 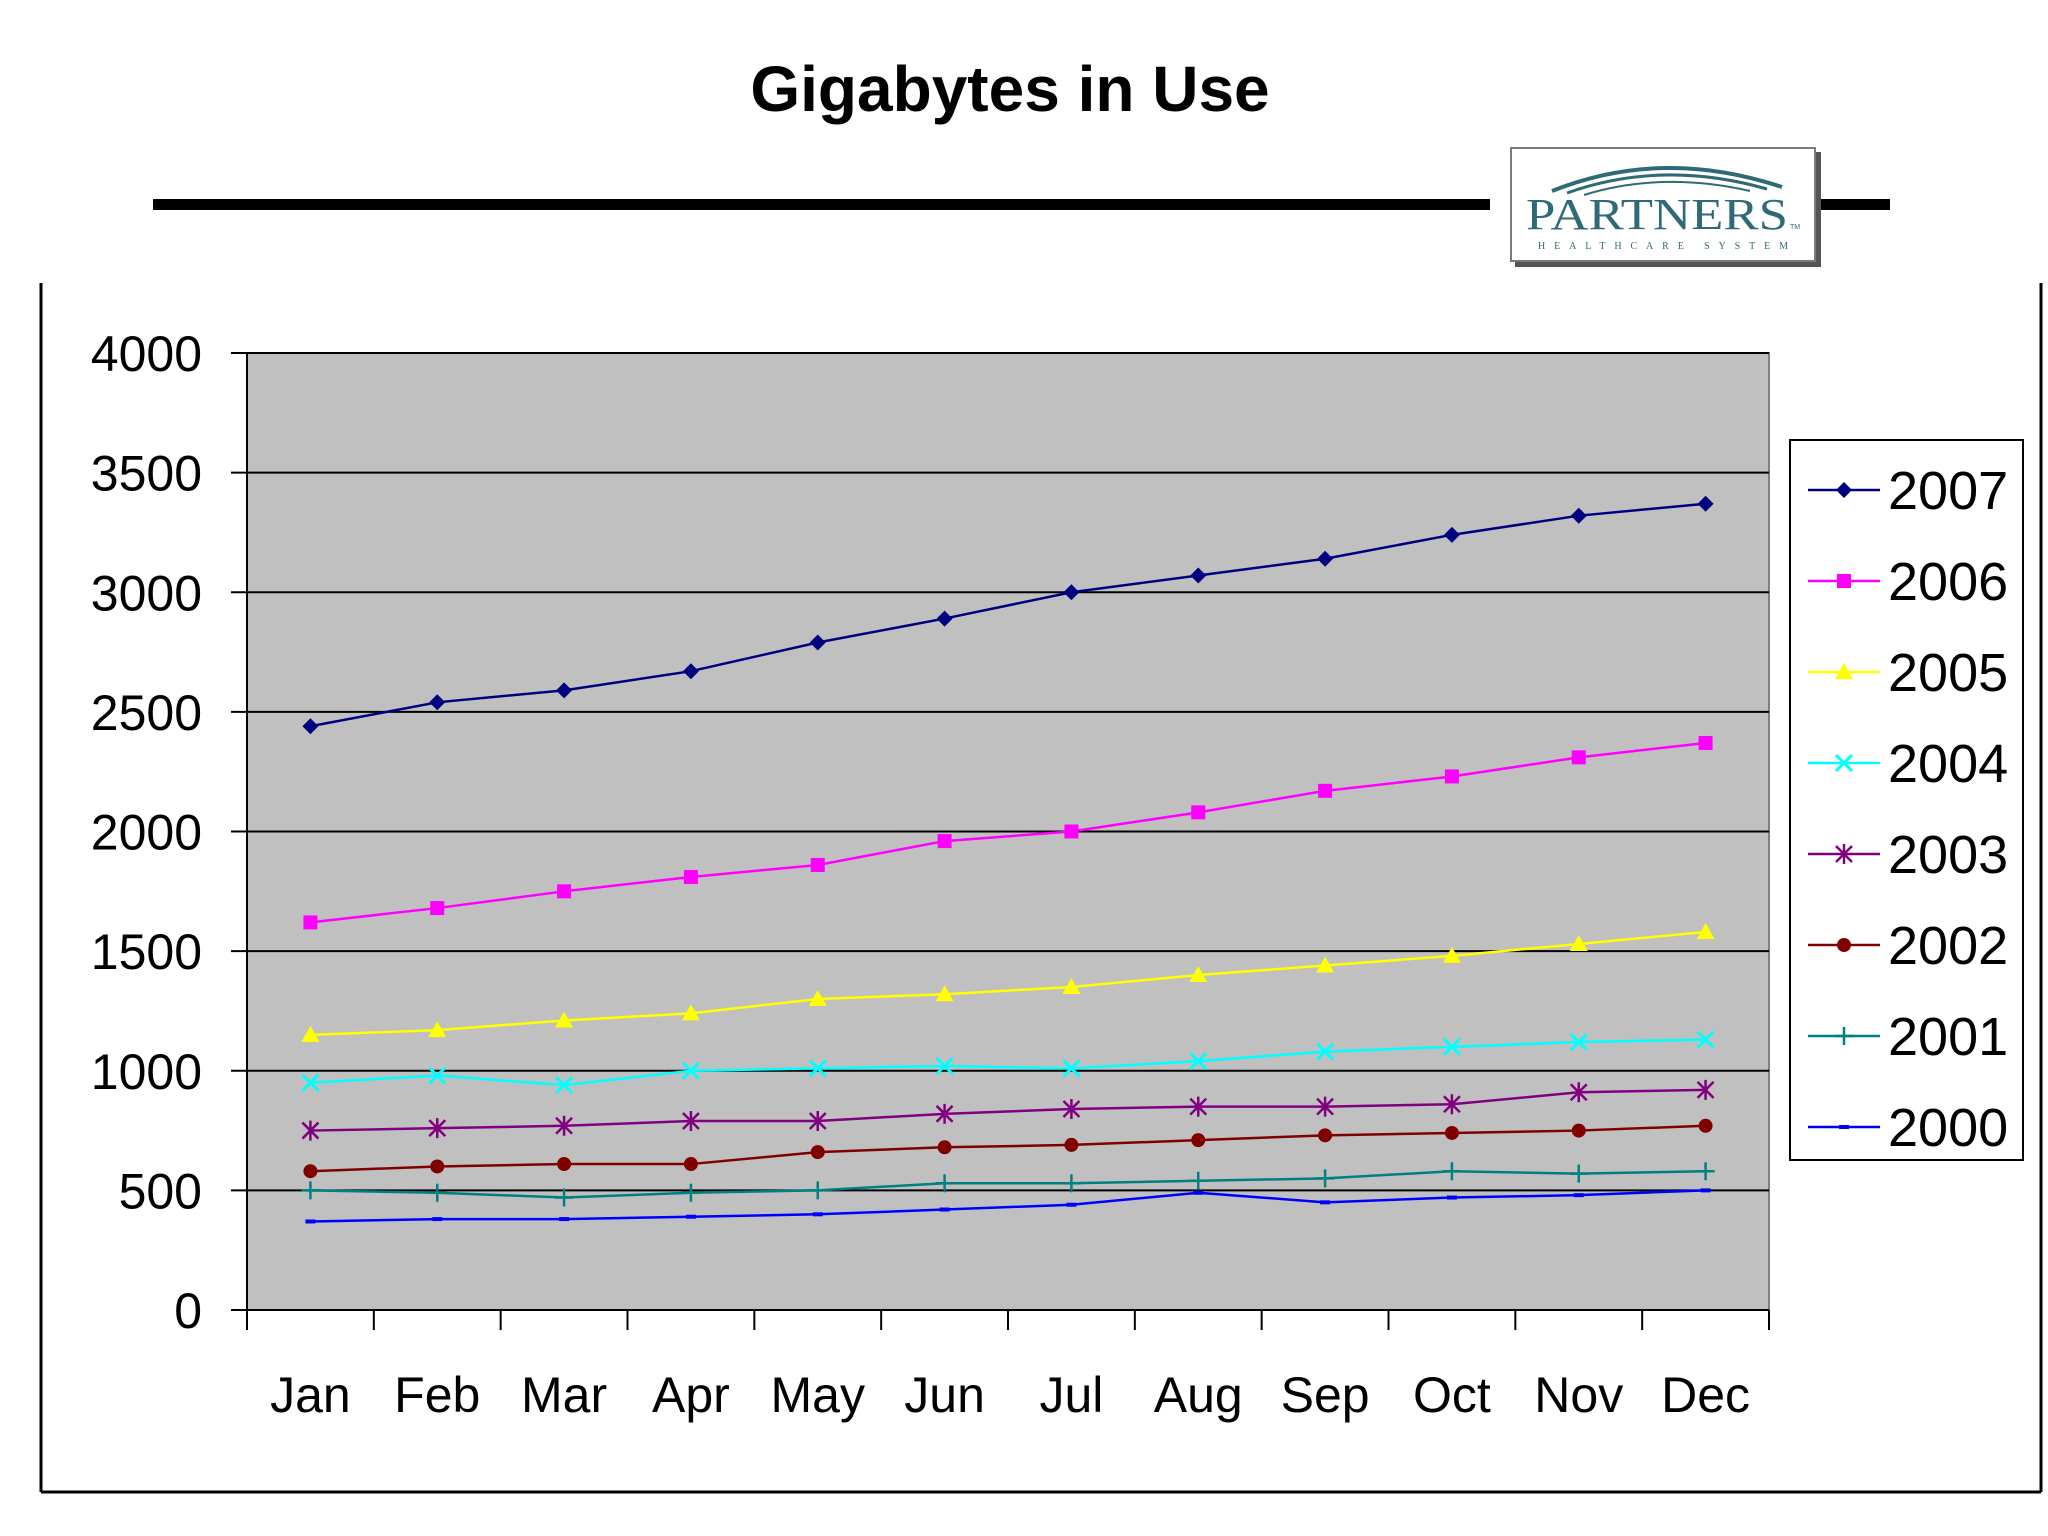 I want to click on legend: 2007 2006 2005 2004 2003 2002 2001 2000, so click(x=1906, y=800).